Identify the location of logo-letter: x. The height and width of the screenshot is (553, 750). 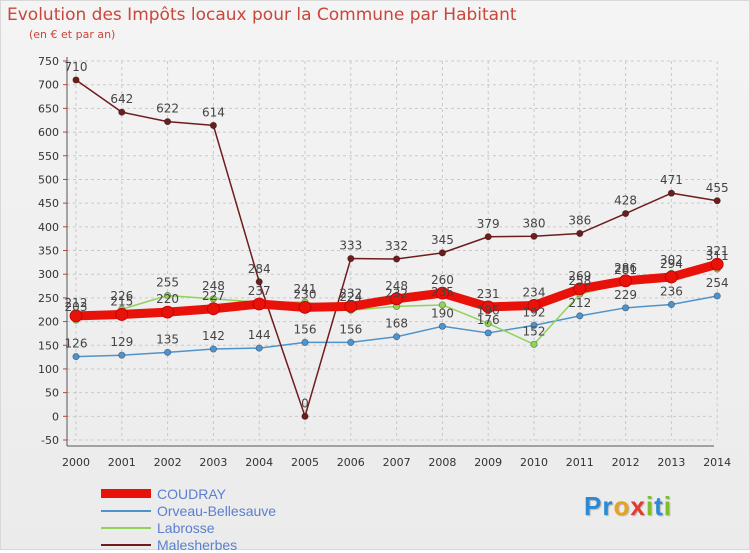
(638, 506).